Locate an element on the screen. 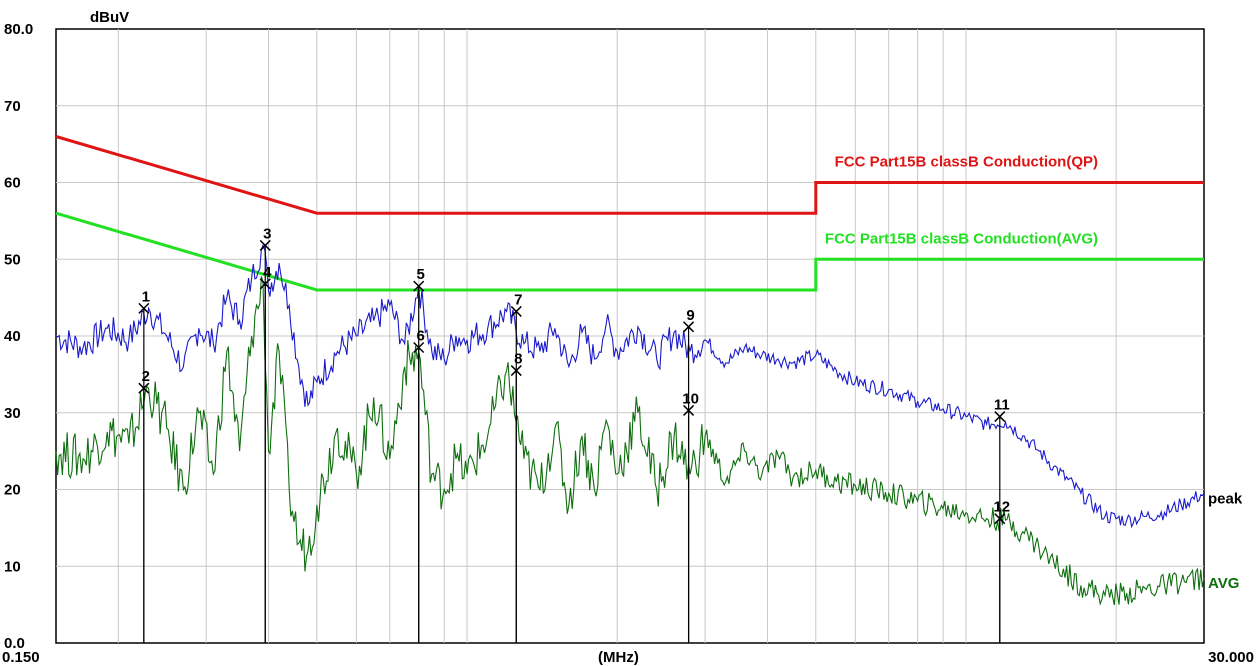 This screenshot has width=1258, height=666. x-tick-label: 0.150 is located at coordinates (21, 657).